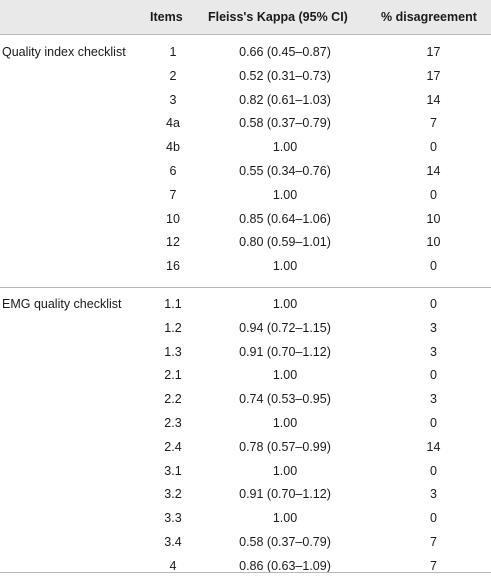 The width and height of the screenshot is (491, 580). Describe the element at coordinates (245, 520) in the screenshot. I see `table-row: 3.3 1.00 0` at that location.